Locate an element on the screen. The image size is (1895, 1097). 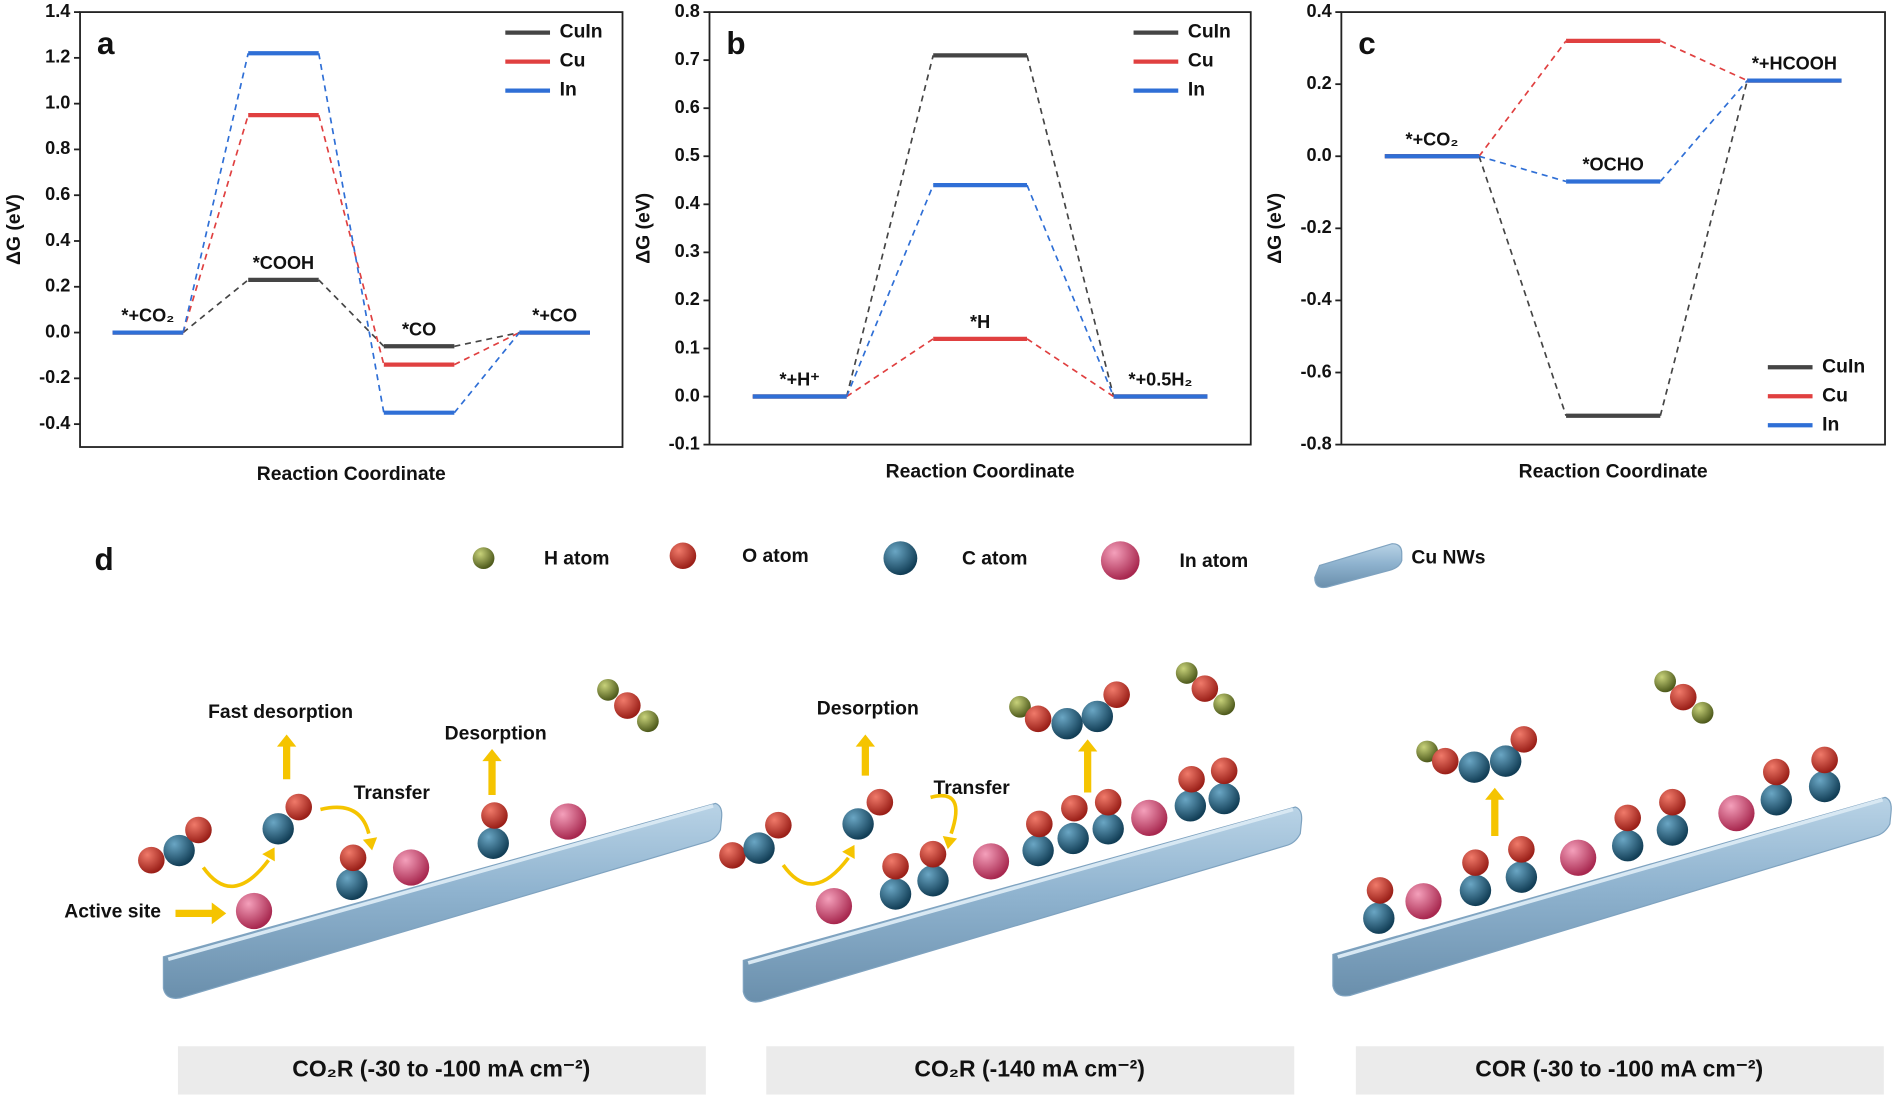
panel-label: a is located at coordinates (106, 43).